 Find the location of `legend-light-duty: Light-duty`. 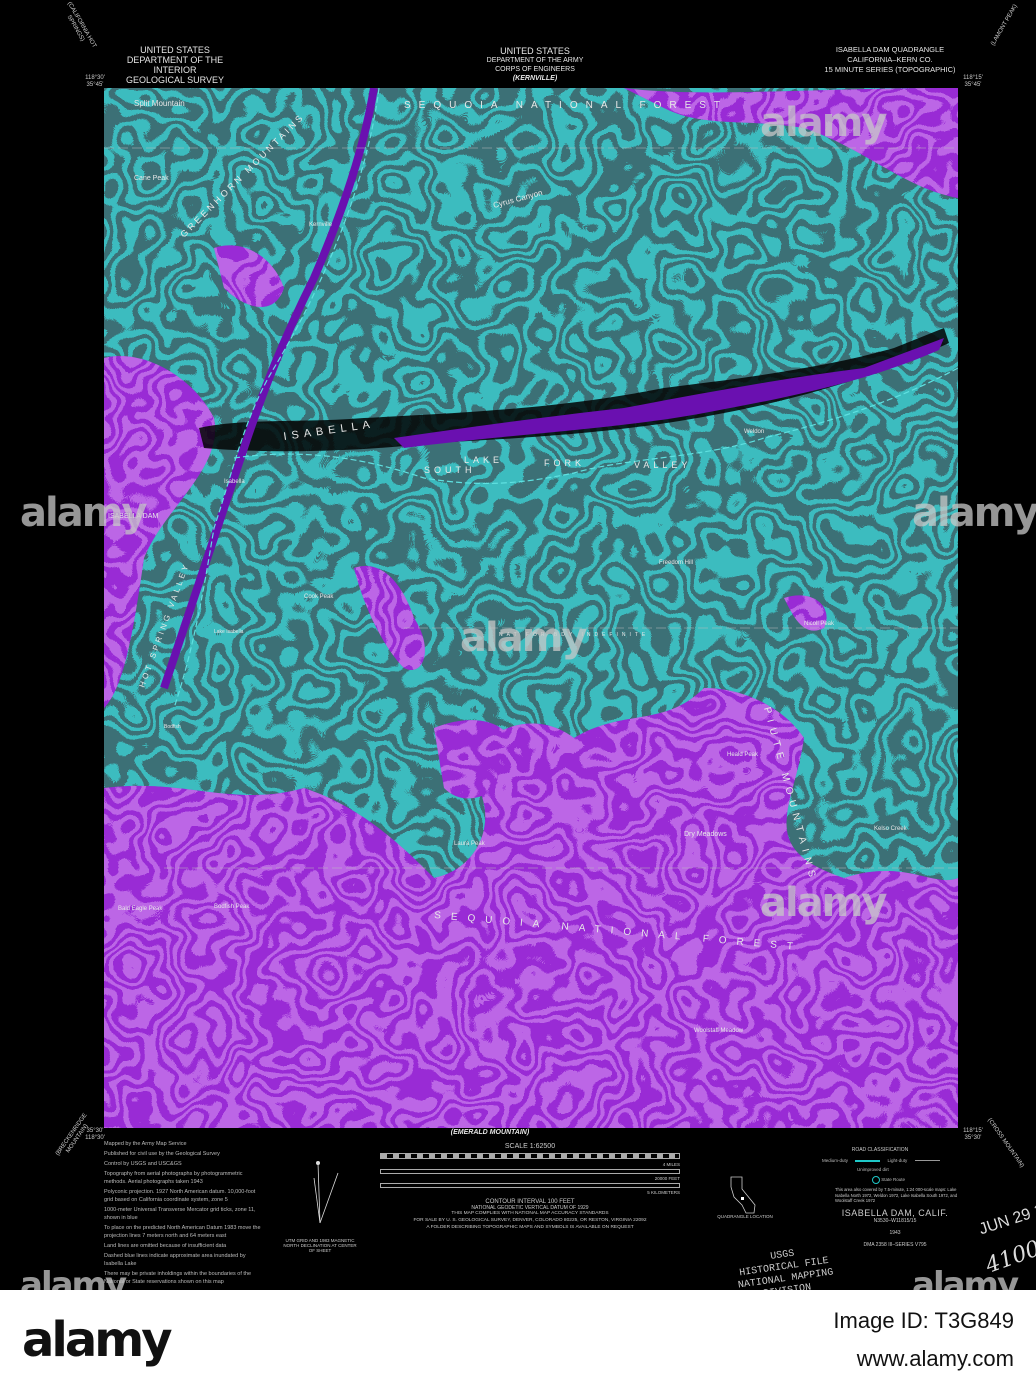

legend-light-duty: Light-duty is located at coordinates (897, 1160).